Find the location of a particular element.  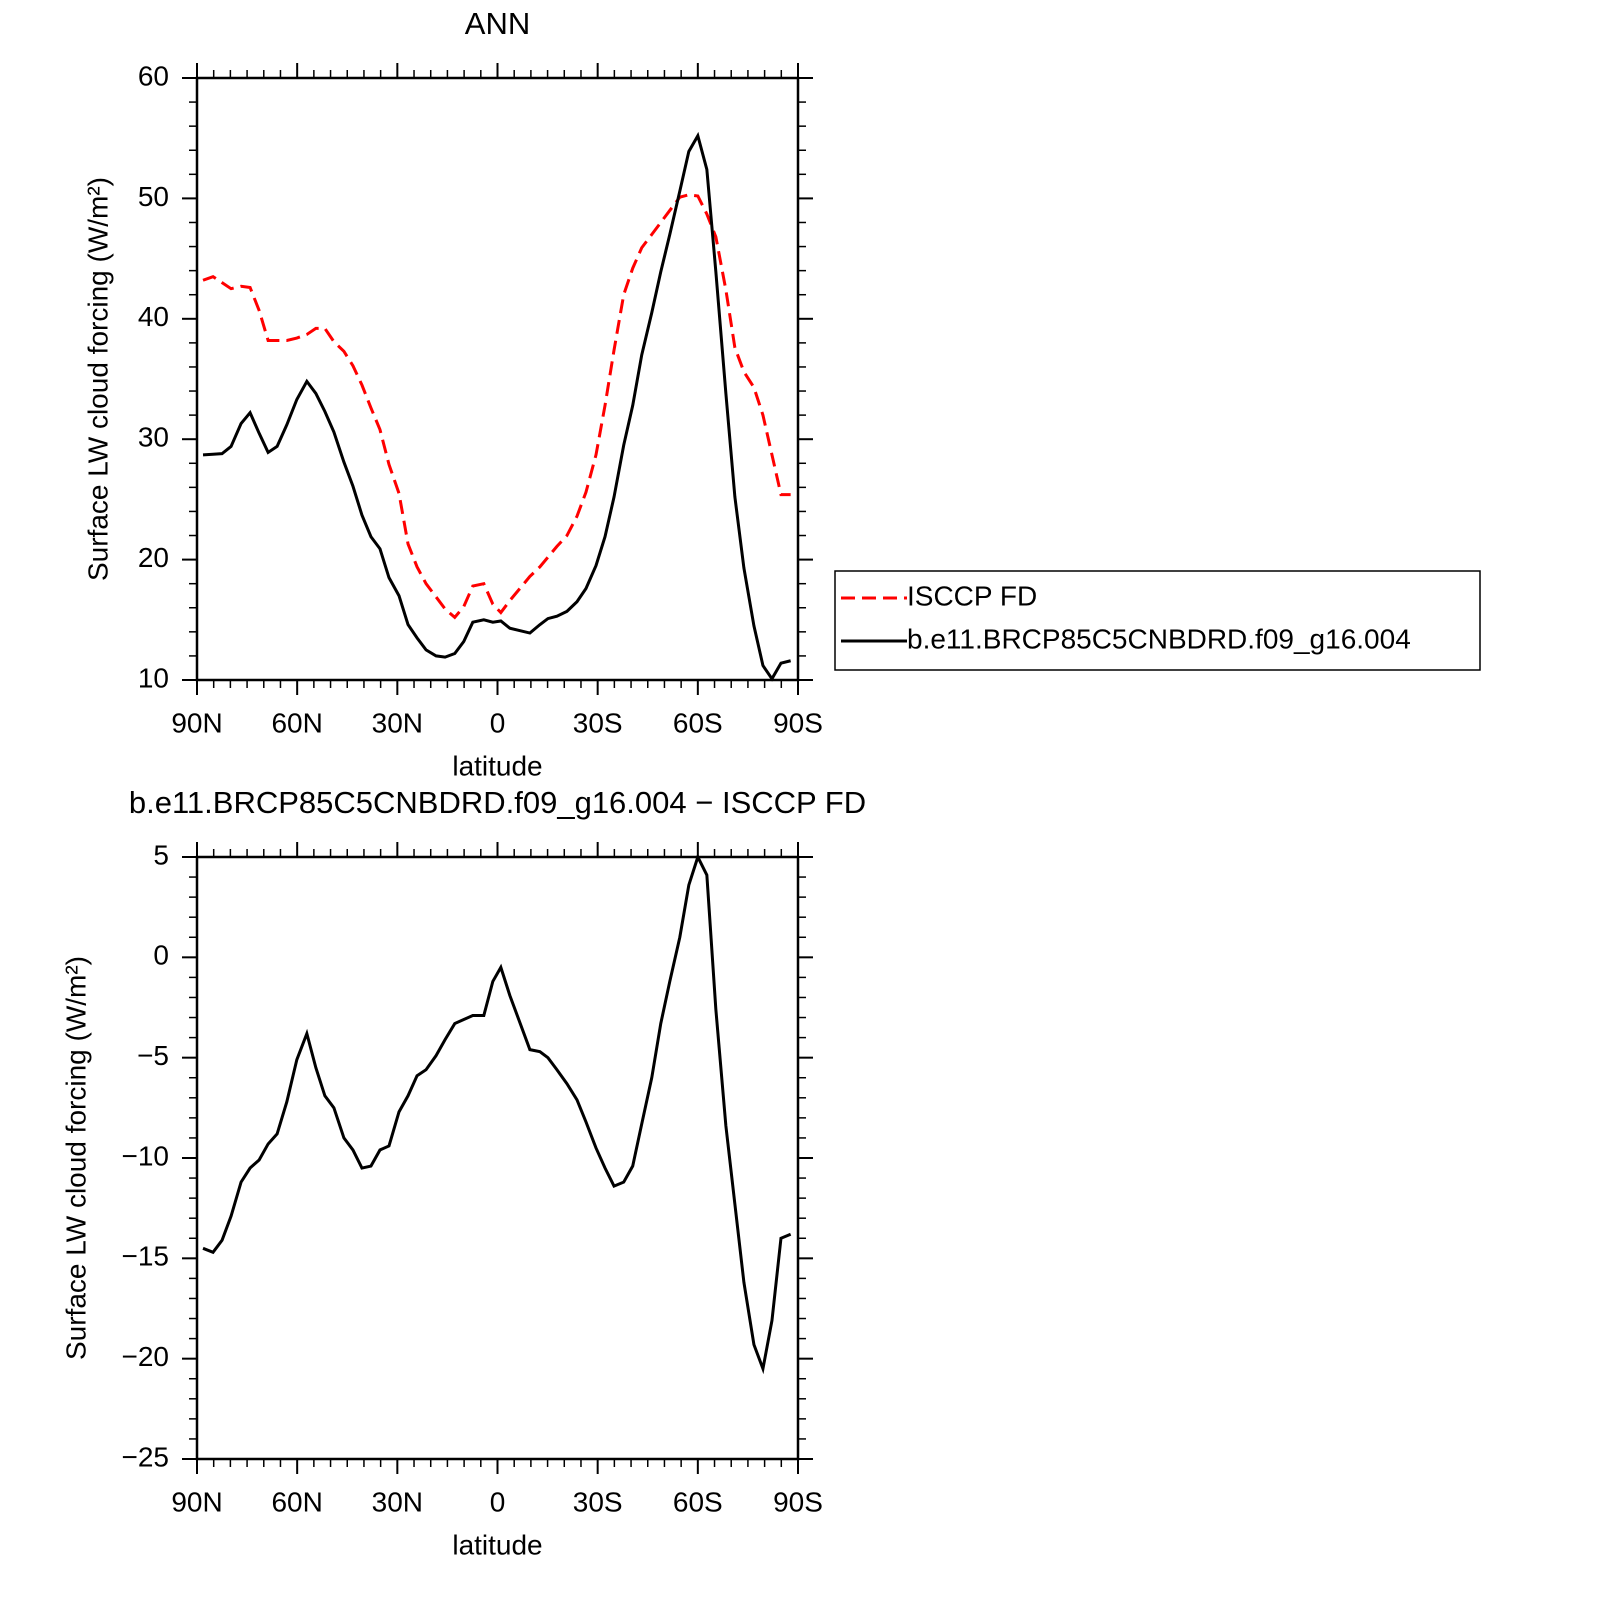

y-tick-label: 30 is located at coordinates (153, 437).